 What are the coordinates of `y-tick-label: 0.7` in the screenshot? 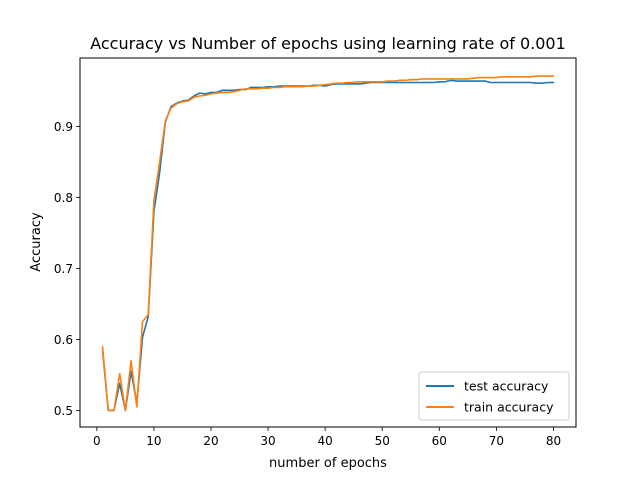 It's located at (63, 269).